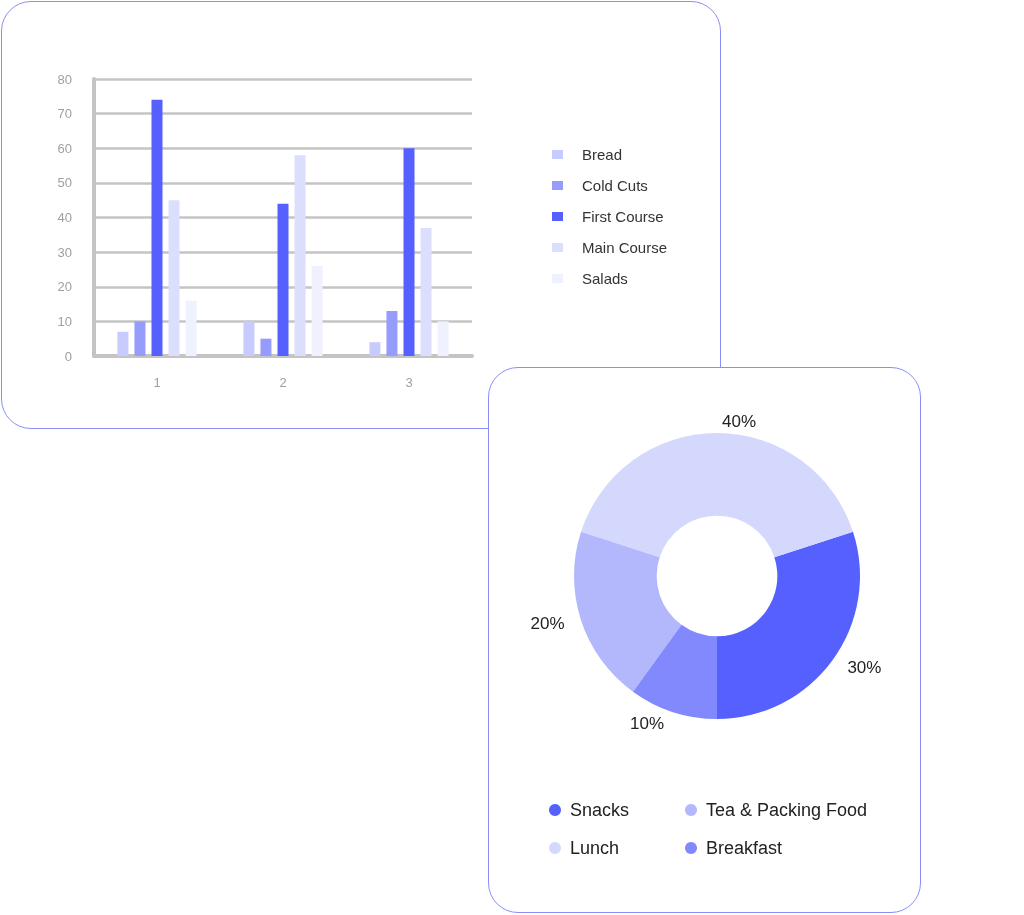 The height and width of the screenshot is (915, 1024). I want to click on y-tick-label: 20, so click(64, 287).